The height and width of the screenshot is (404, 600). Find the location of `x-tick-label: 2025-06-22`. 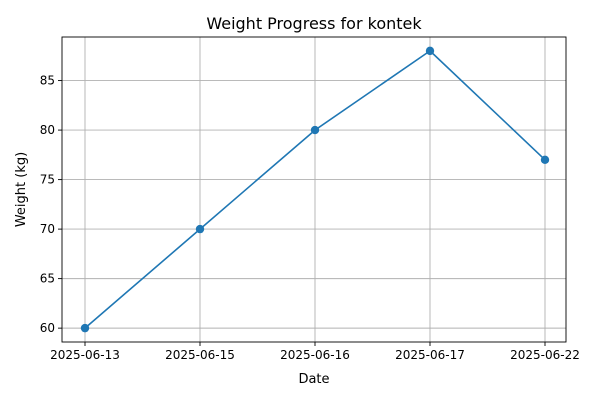

x-tick-label: 2025-06-22 is located at coordinates (545, 355).